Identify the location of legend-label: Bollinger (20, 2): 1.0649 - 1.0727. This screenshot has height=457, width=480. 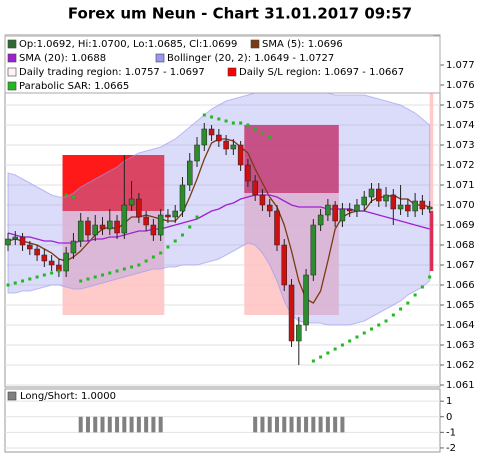
(250, 58).